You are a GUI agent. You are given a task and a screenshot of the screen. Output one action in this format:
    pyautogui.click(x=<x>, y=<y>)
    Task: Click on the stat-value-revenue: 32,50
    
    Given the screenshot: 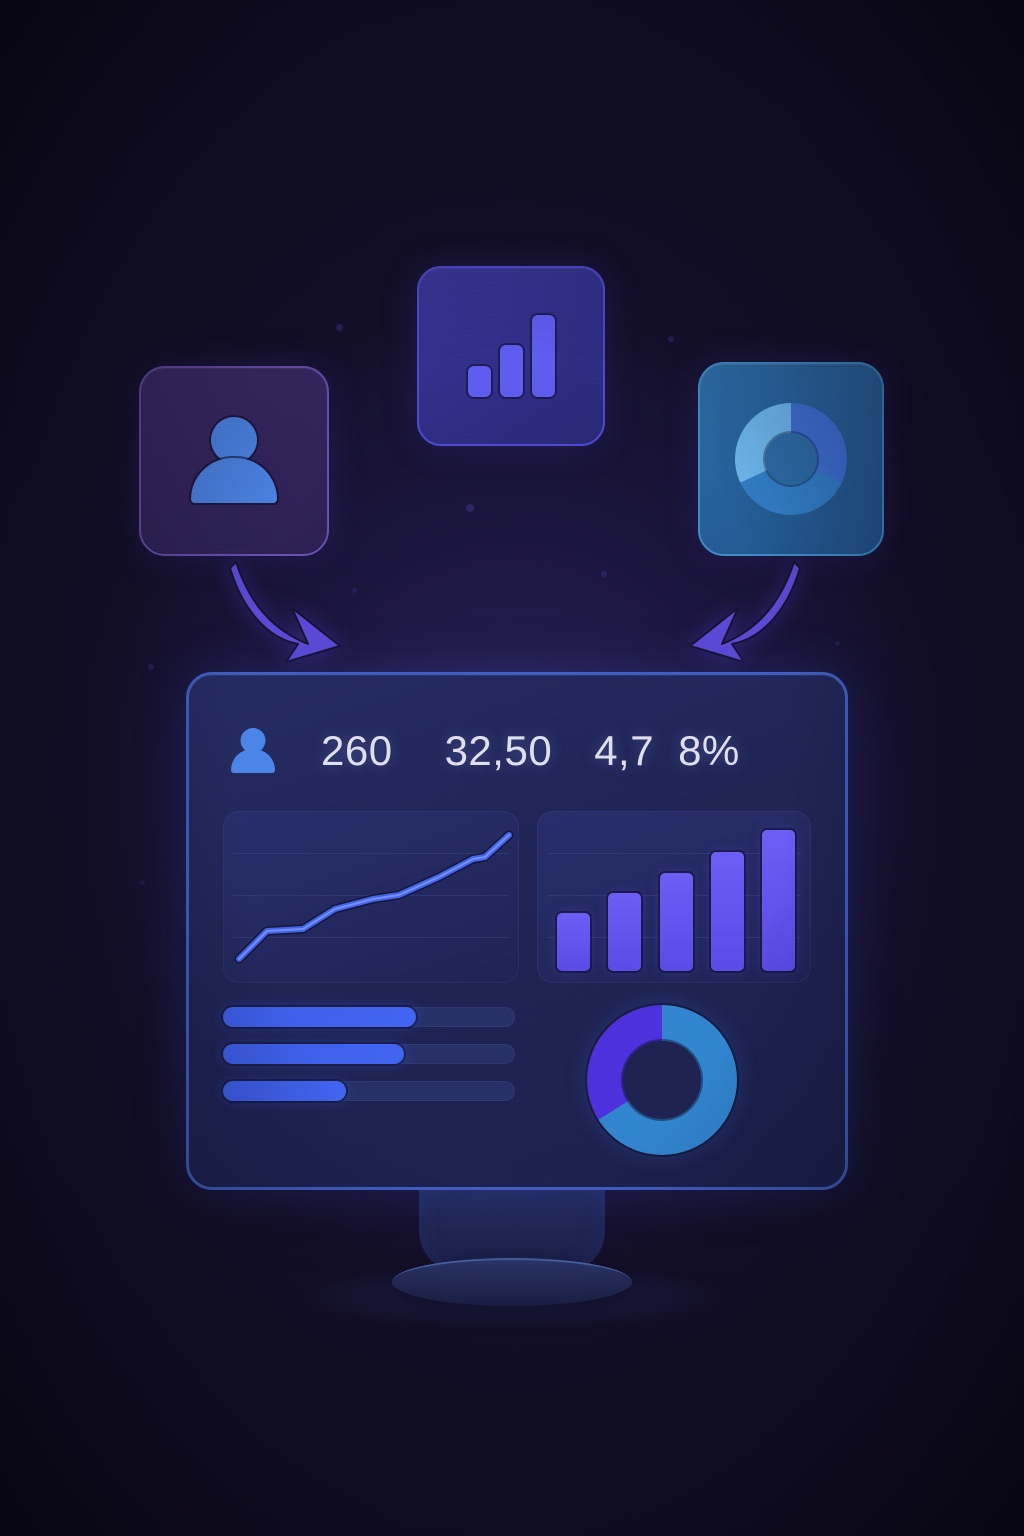 What is the action you would take?
    pyautogui.click(x=498, y=750)
    